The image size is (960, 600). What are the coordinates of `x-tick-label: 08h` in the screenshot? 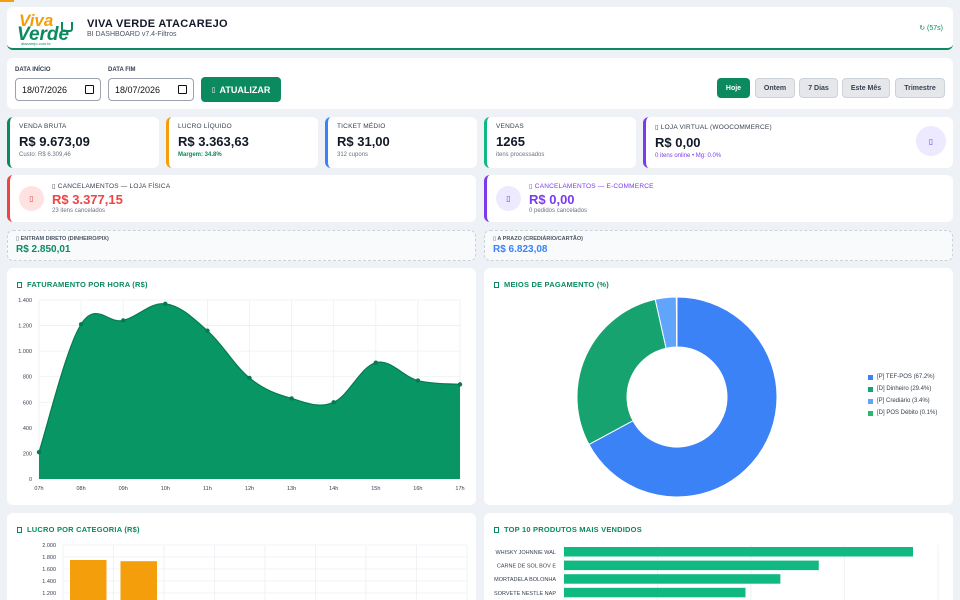 It's located at (81, 489).